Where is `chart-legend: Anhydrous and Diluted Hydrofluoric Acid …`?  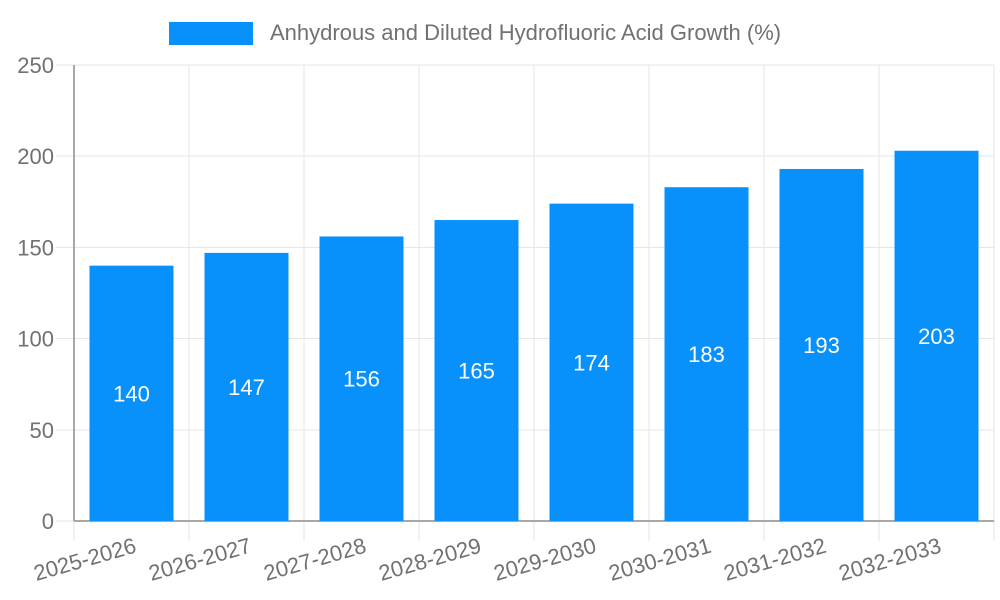
chart-legend: Anhydrous and Diluted Hydrofluoric Acid … is located at coordinates (475, 33).